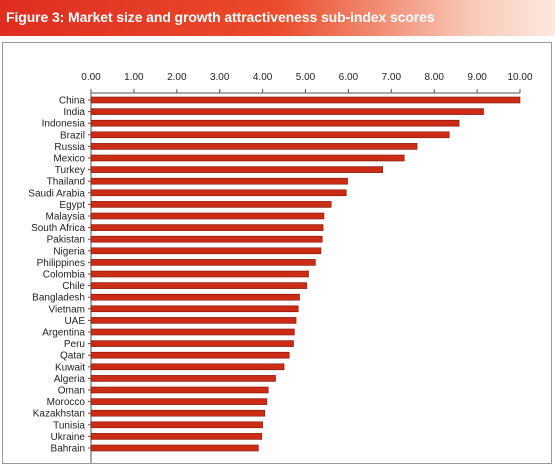 This screenshot has width=555, height=464. I want to click on x-tick-label: 7.00, so click(392, 77).